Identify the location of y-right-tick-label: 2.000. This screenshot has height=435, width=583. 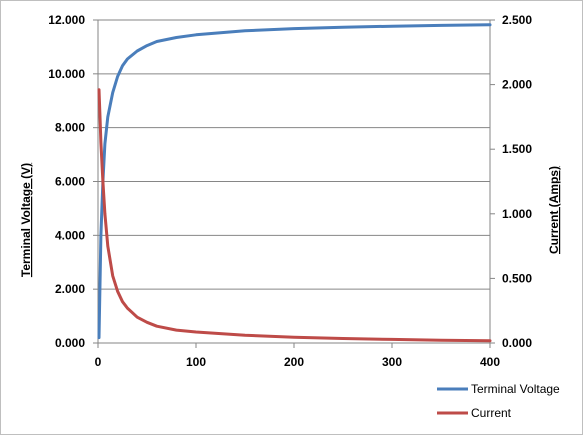
(517, 85).